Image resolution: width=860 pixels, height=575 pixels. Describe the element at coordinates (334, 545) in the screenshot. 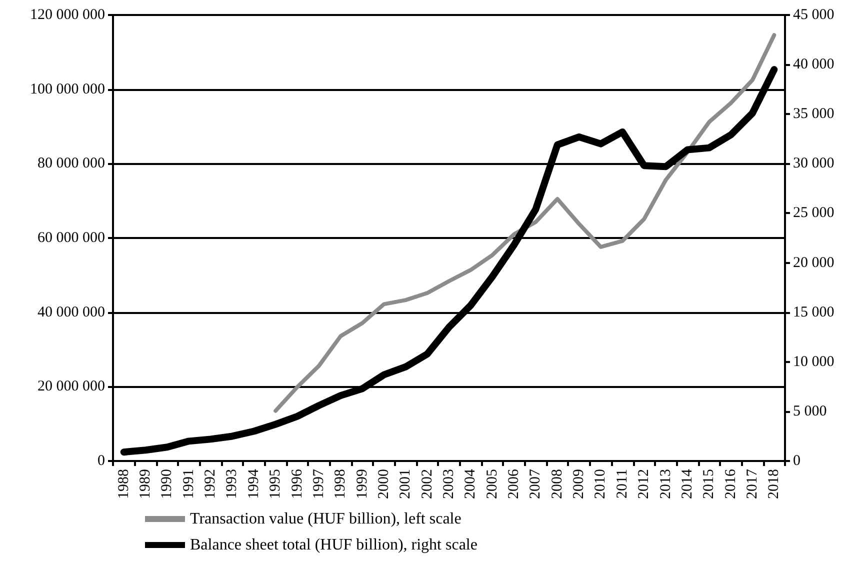

I see `legend-label: Balance sheet total (HUF billion), right scale` at that location.